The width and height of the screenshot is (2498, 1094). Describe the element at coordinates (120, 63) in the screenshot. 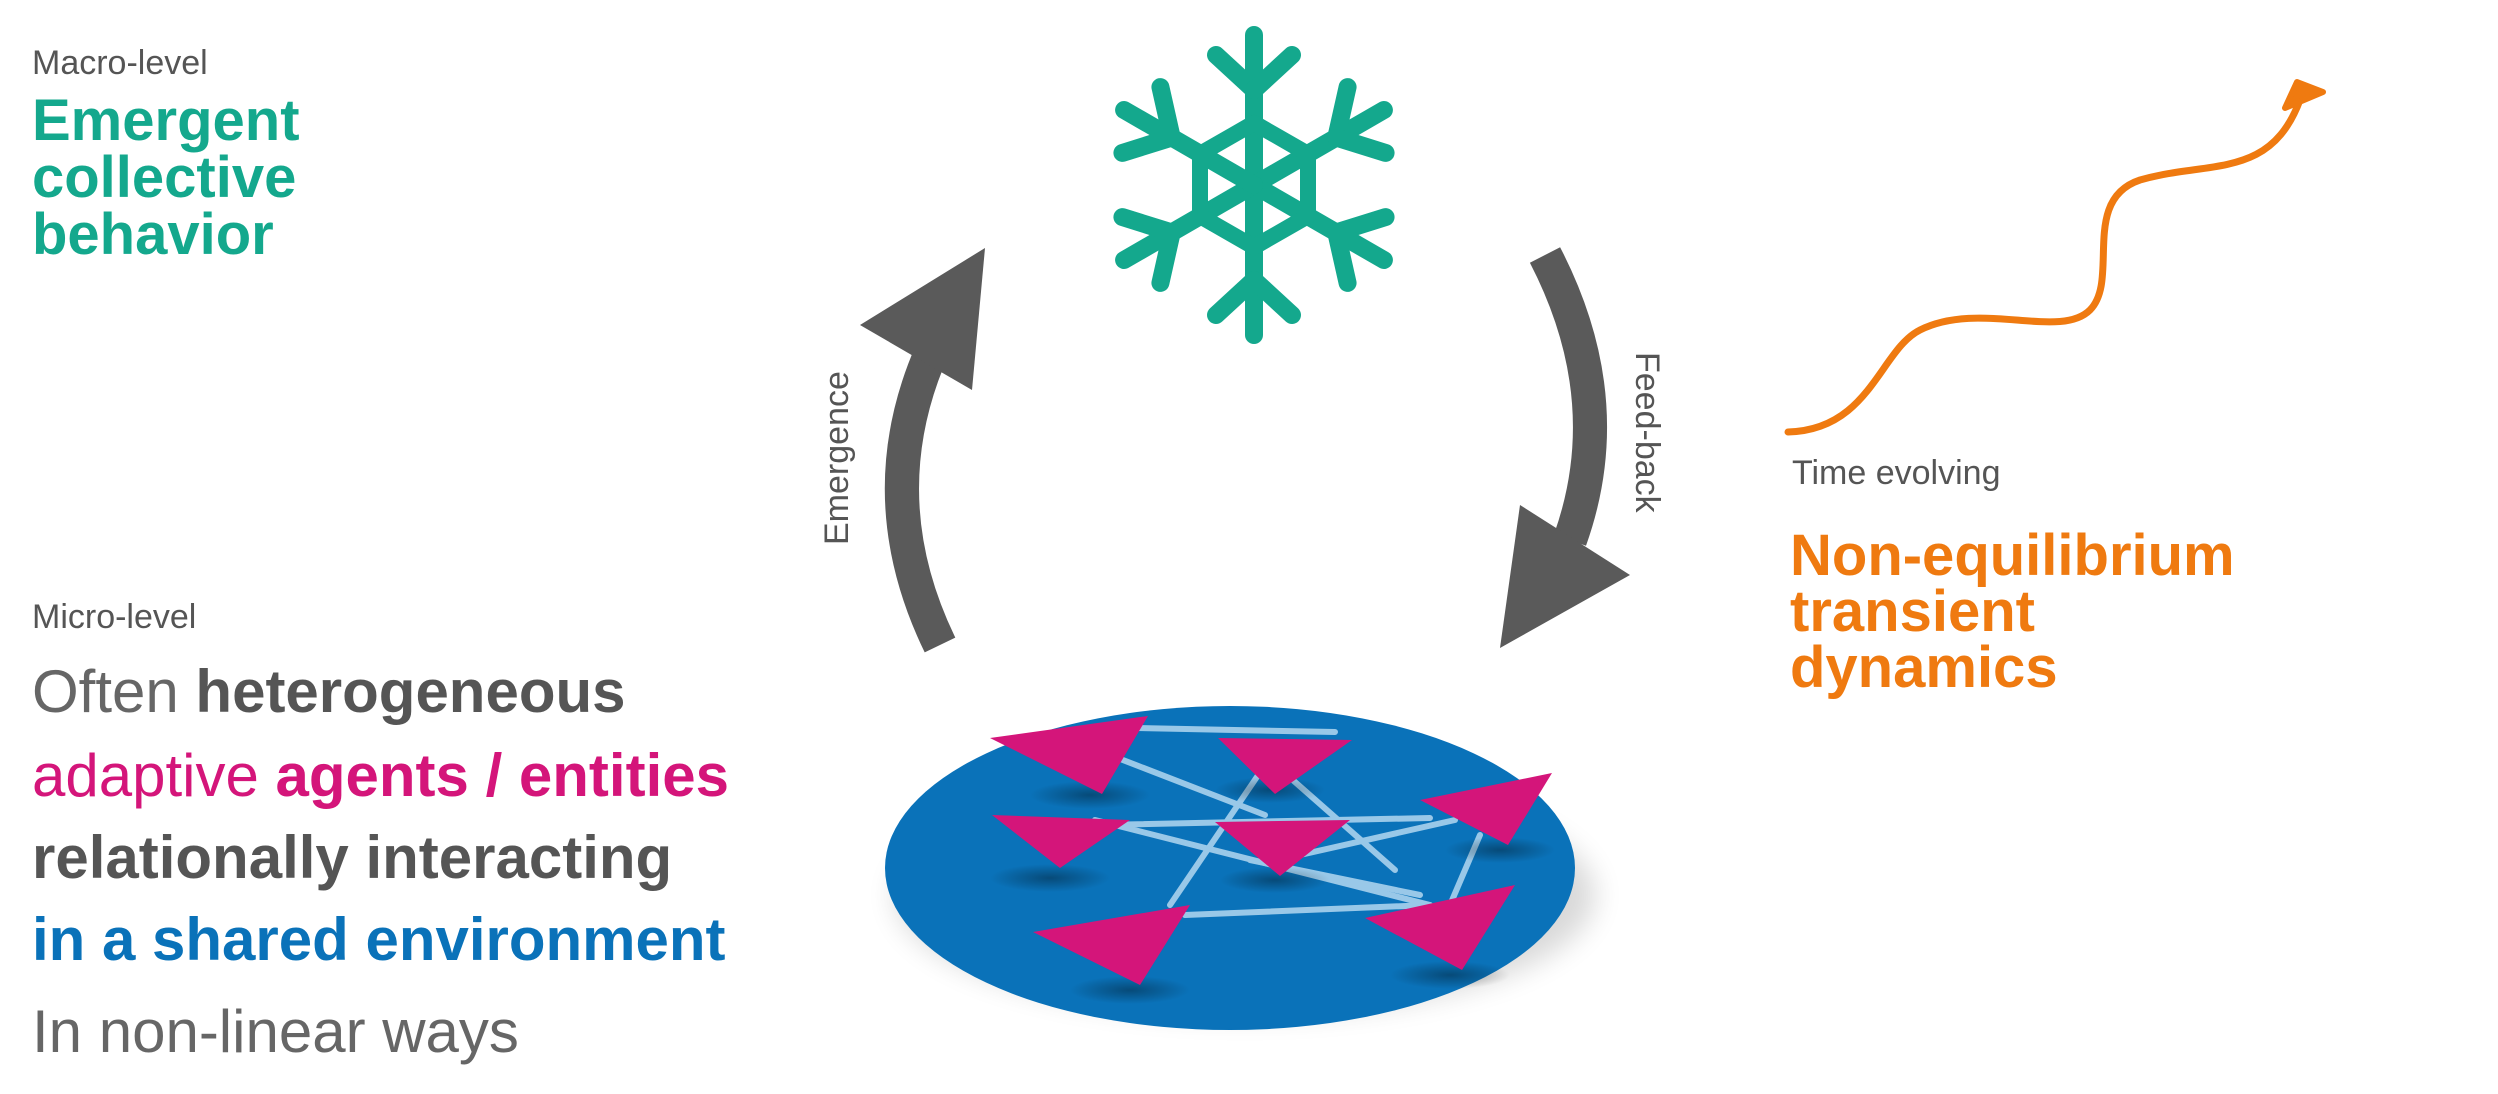

I see `macro-level-label: Macro-level` at that location.